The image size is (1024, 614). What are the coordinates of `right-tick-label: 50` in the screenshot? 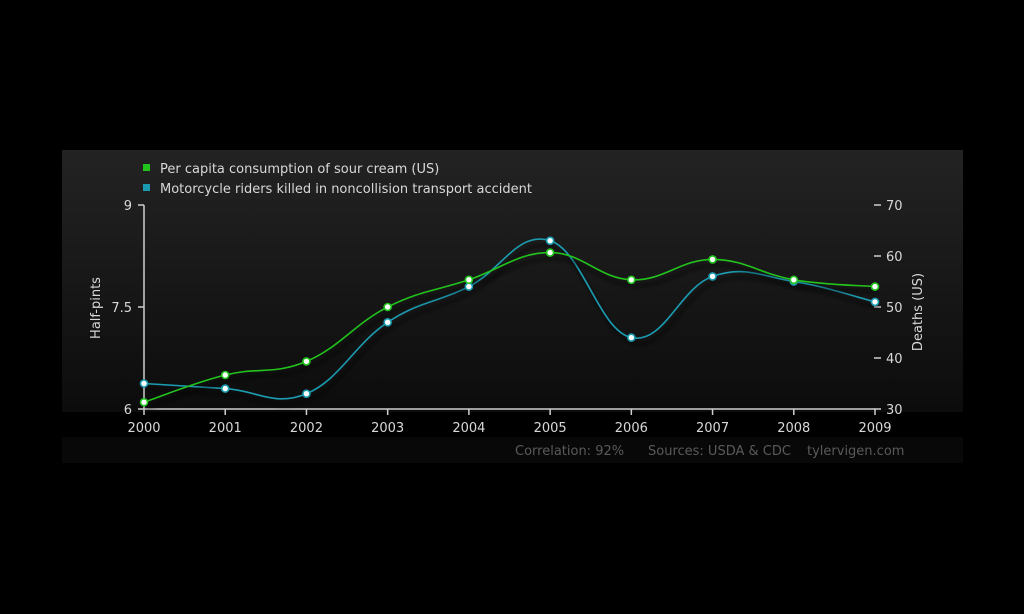 It's located at (894, 308).